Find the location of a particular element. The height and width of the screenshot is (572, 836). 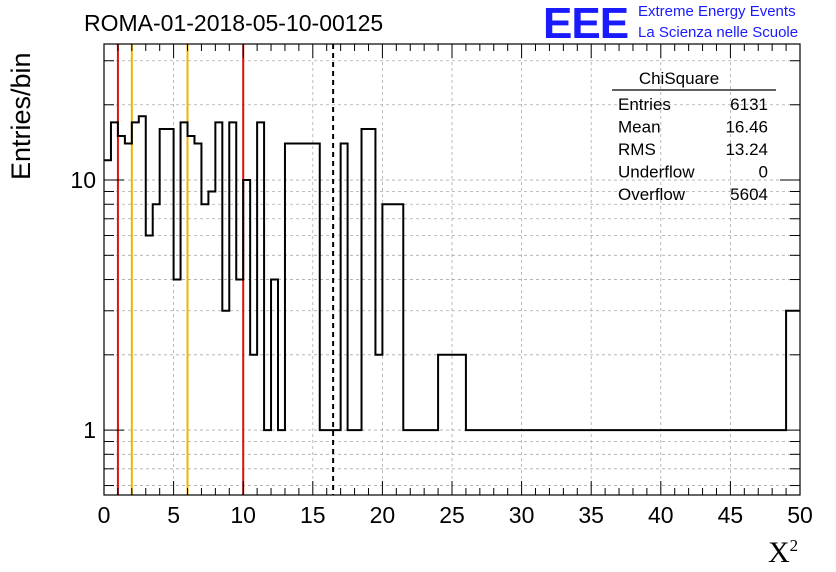

x-axis-label-superscript: 2 is located at coordinates (794, 545).